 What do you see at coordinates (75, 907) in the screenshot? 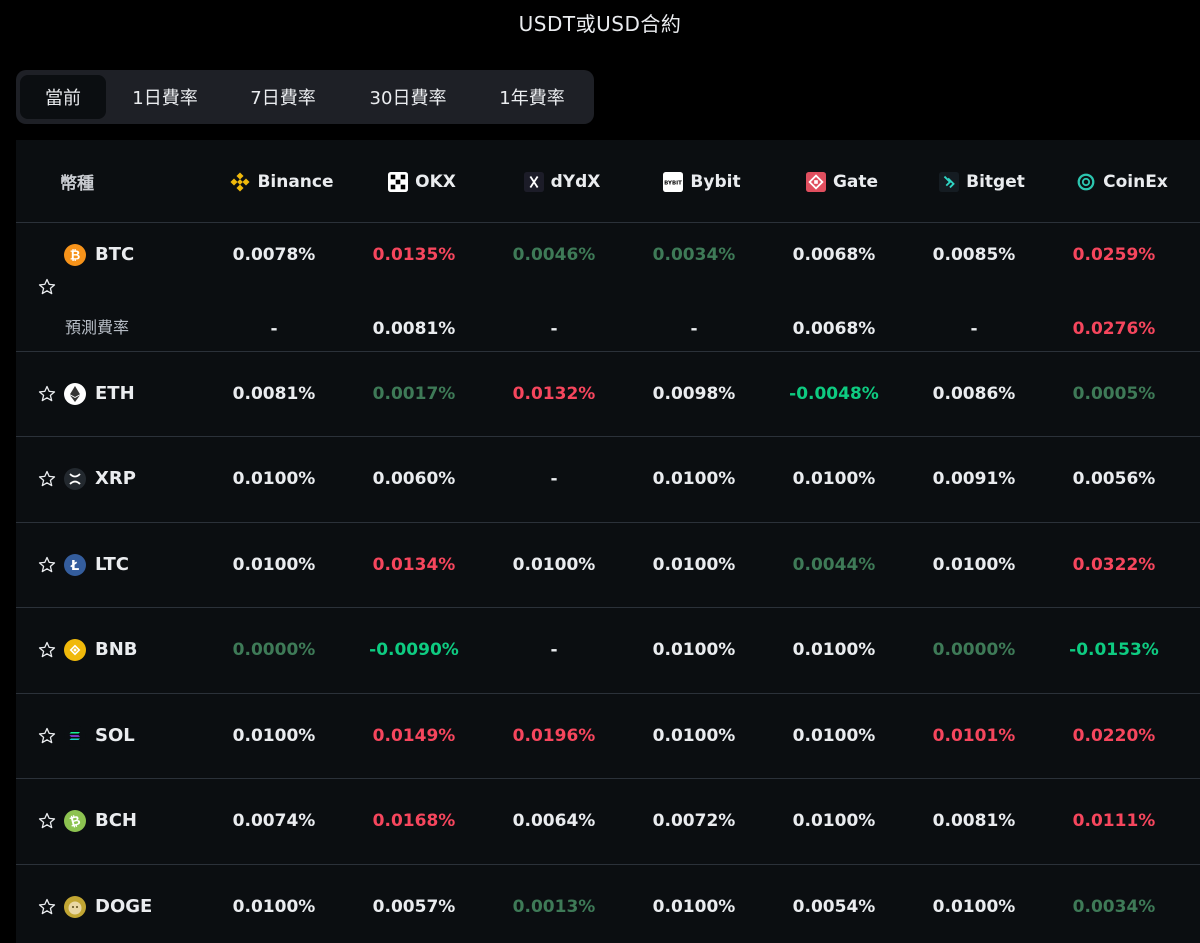
I see `doge-icon` at bounding box center [75, 907].